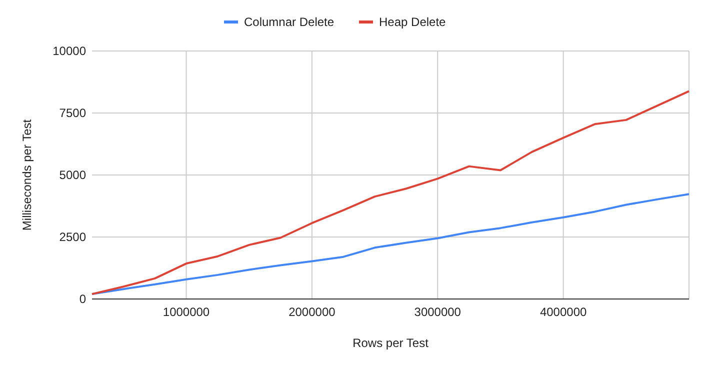  Describe the element at coordinates (289, 22) in the screenshot. I see `legend-label: Columnar Delete` at that location.